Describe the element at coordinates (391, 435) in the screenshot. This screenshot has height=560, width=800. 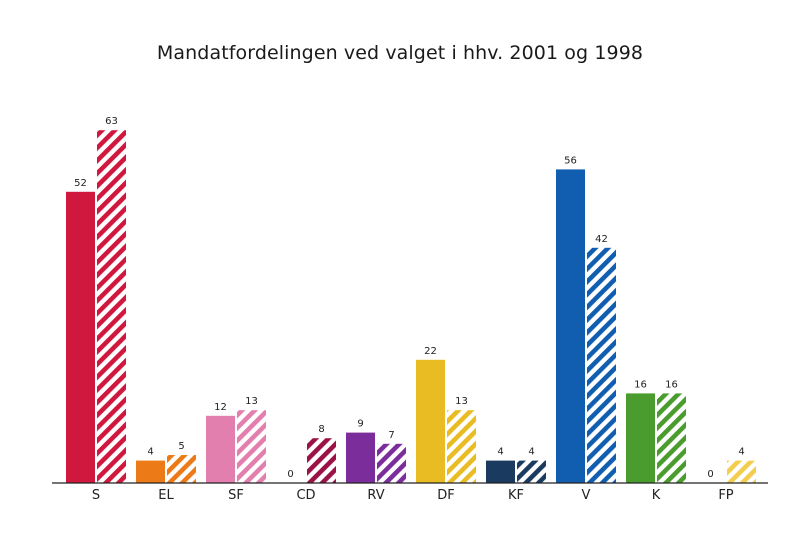
I see `bar-value-label-rv-1998: 7` at that location.